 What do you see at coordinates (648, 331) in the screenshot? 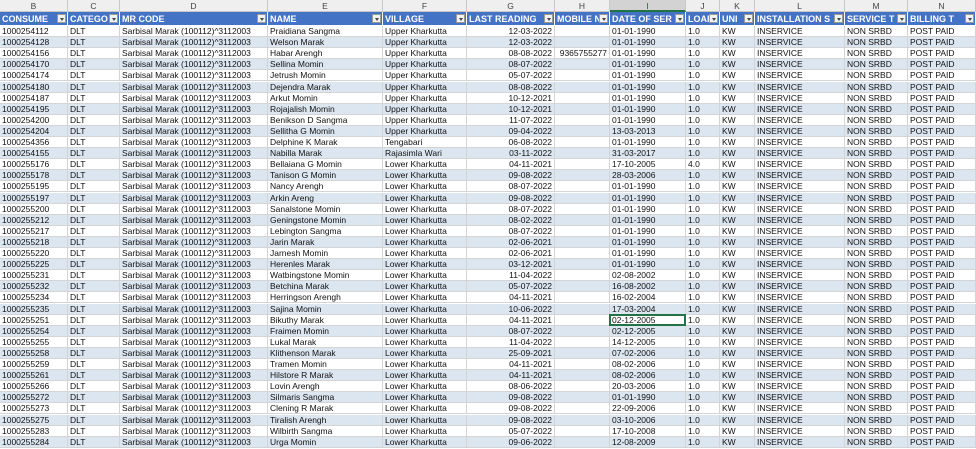
I see `cell: 02-12-2005` at bounding box center [648, 331].